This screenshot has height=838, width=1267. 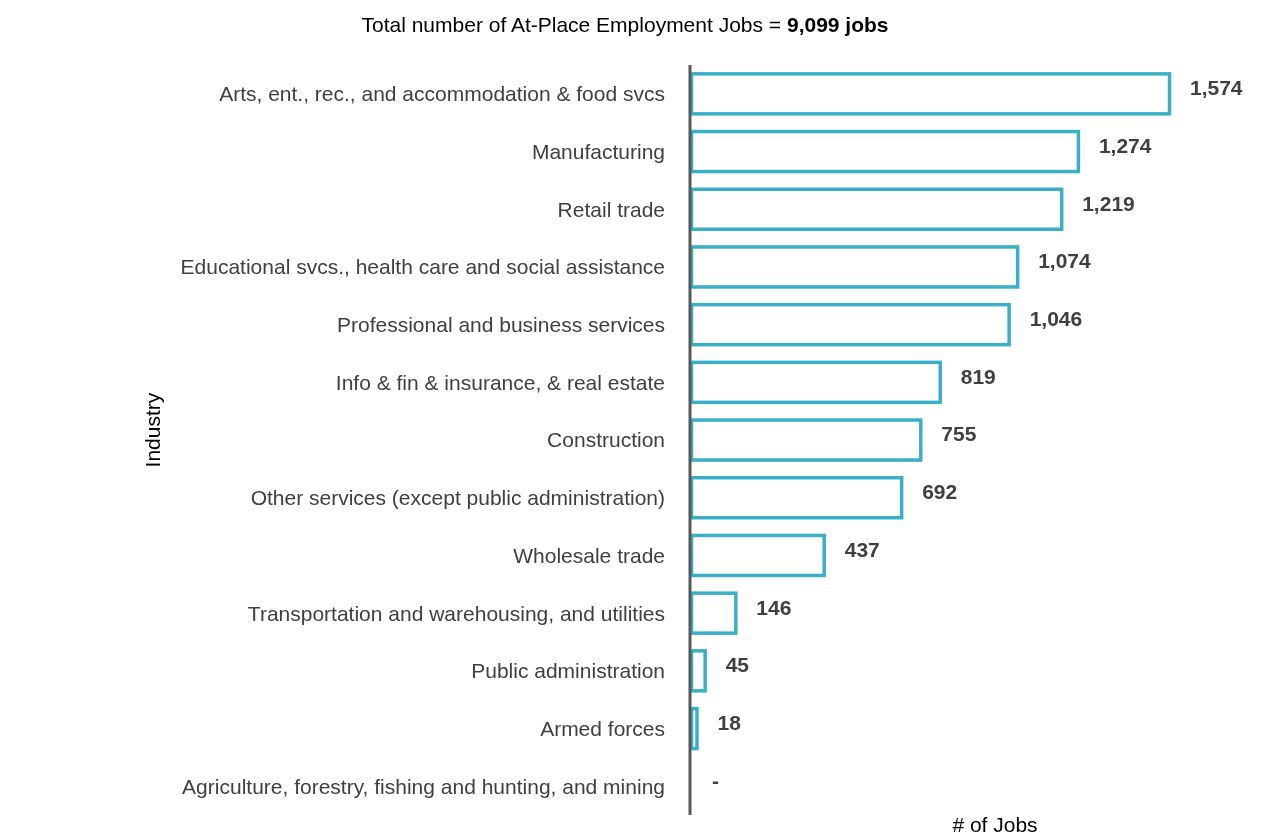 What do you see at coordinates (715, 780) in the screenshot?
I see `data-label: -` at bounding box center [715, 780].